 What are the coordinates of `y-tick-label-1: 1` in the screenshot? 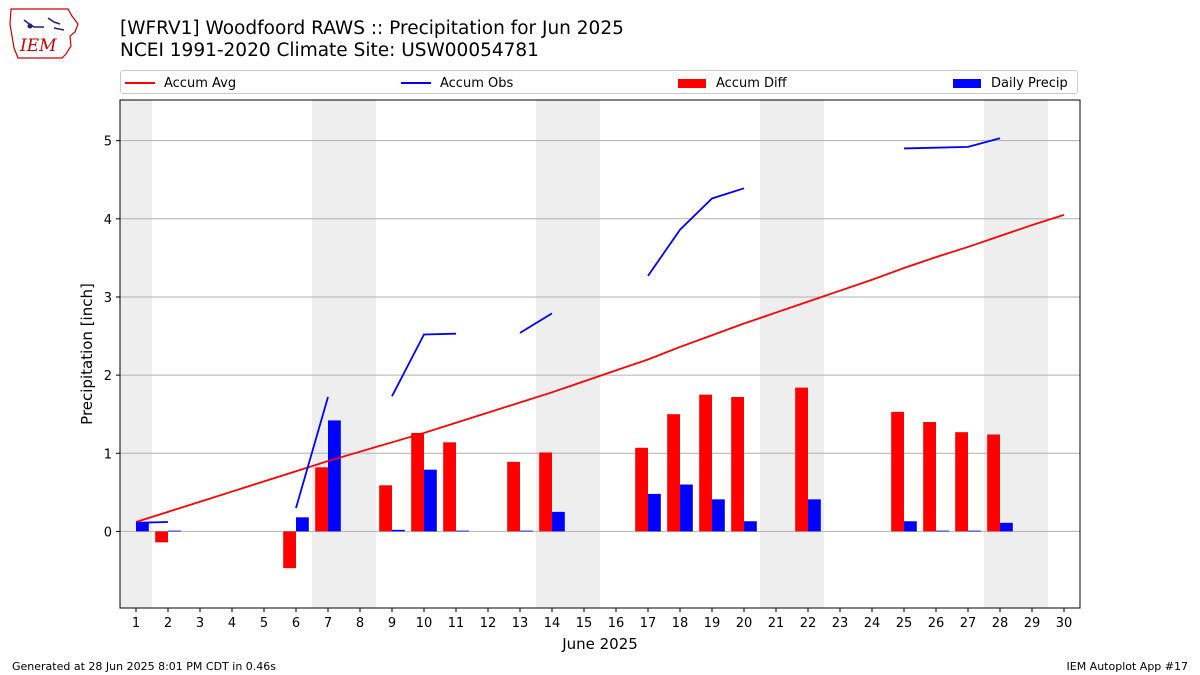 It's located at (108, 454).